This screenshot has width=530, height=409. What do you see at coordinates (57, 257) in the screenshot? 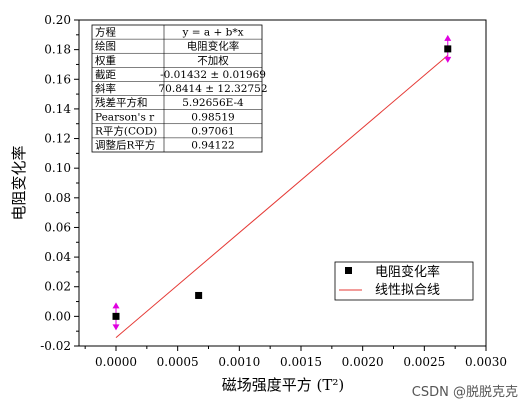
I see `y-tick-label: 0.04` at bounding box center [57, 257].